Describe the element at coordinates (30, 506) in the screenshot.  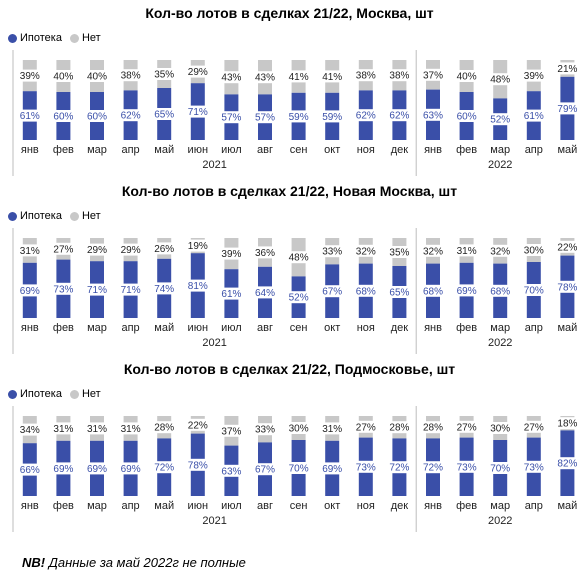
I see `x-tick-label: янв` at that location.